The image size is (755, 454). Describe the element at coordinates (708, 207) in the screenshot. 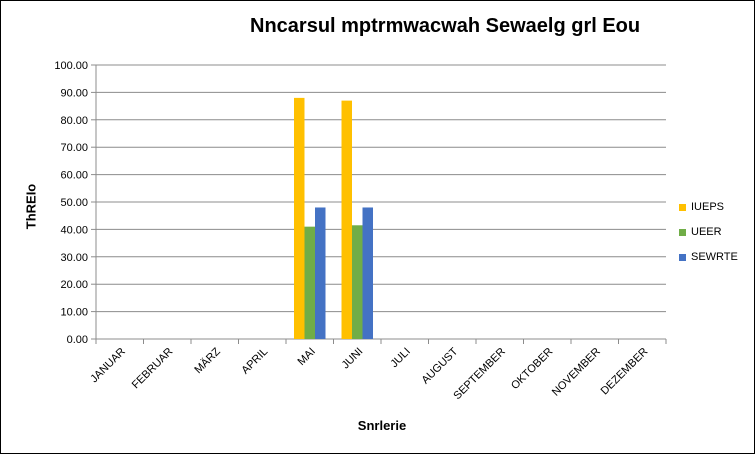

I see `legend-label: IUEPS` at that location.